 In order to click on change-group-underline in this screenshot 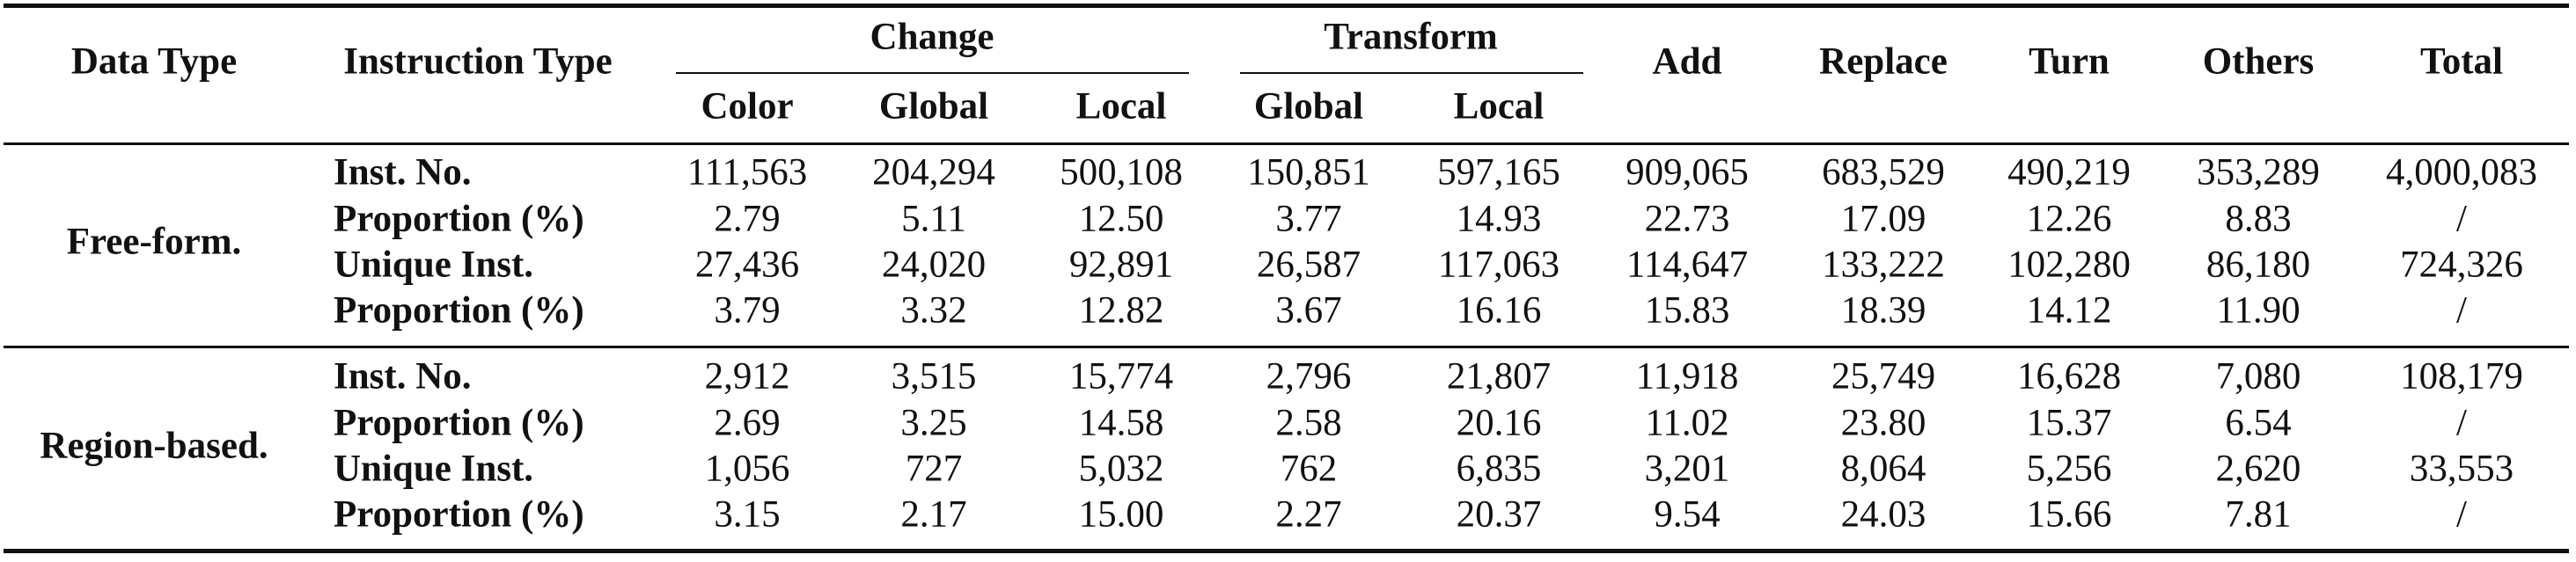, I will do `click(932, 73)`.